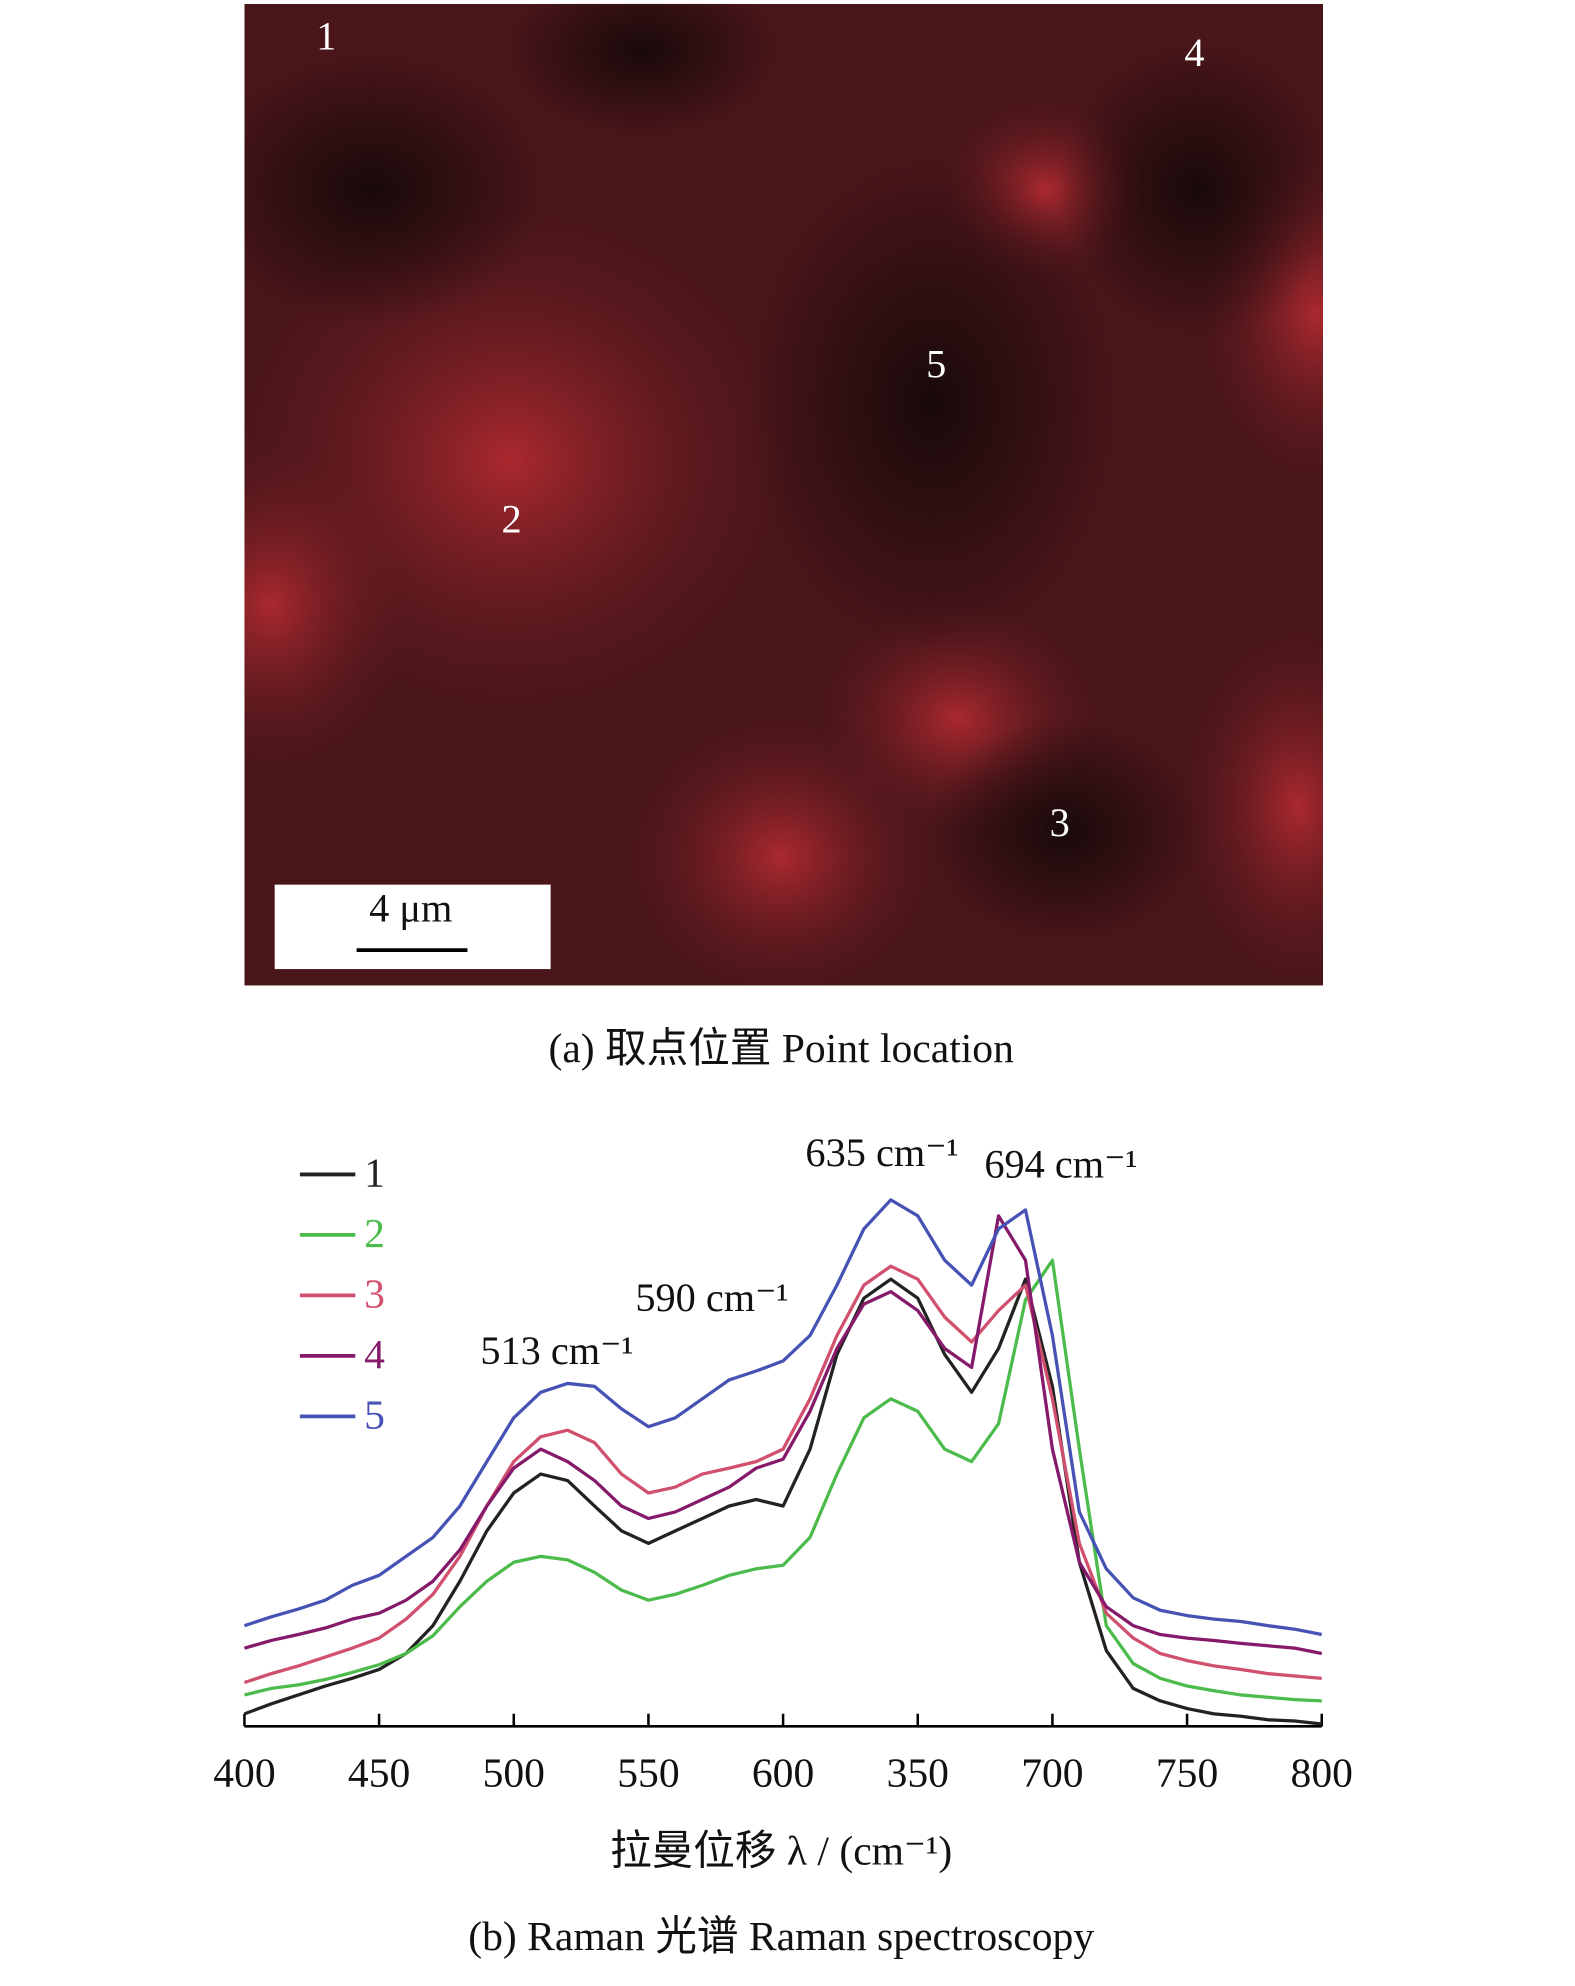  Describe the element at coordinates (782, 1474) in the screenshot. I see `series-line` at that location.